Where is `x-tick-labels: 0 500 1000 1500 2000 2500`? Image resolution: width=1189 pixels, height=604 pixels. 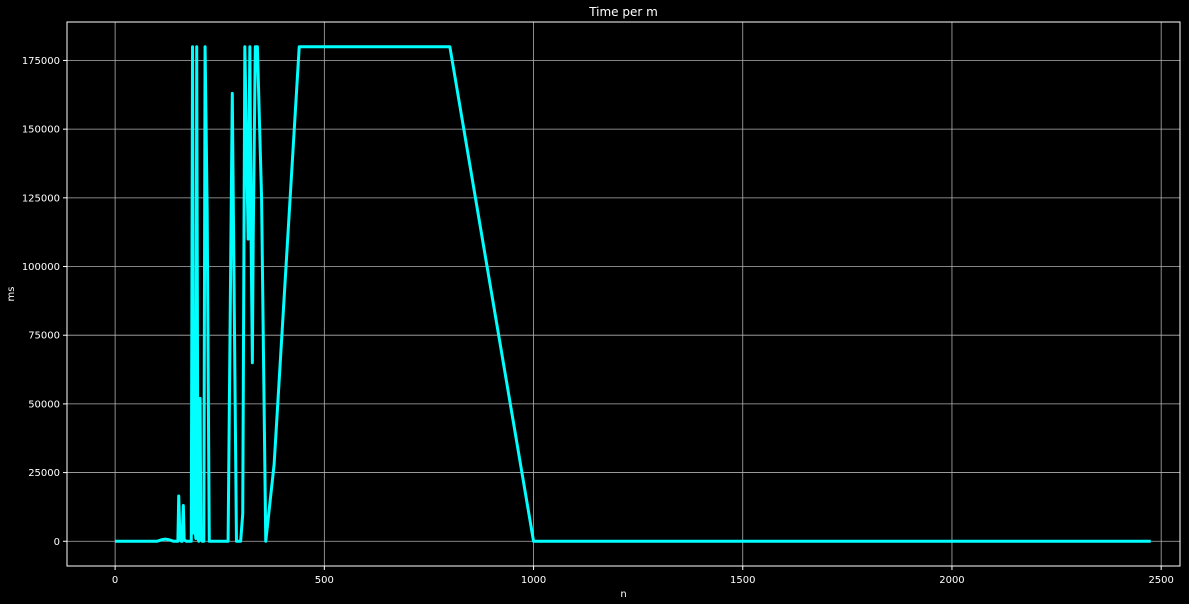 x-tick-labels: 0 500 1000 1500 2000 2500 is located at coordinates (643, 576).